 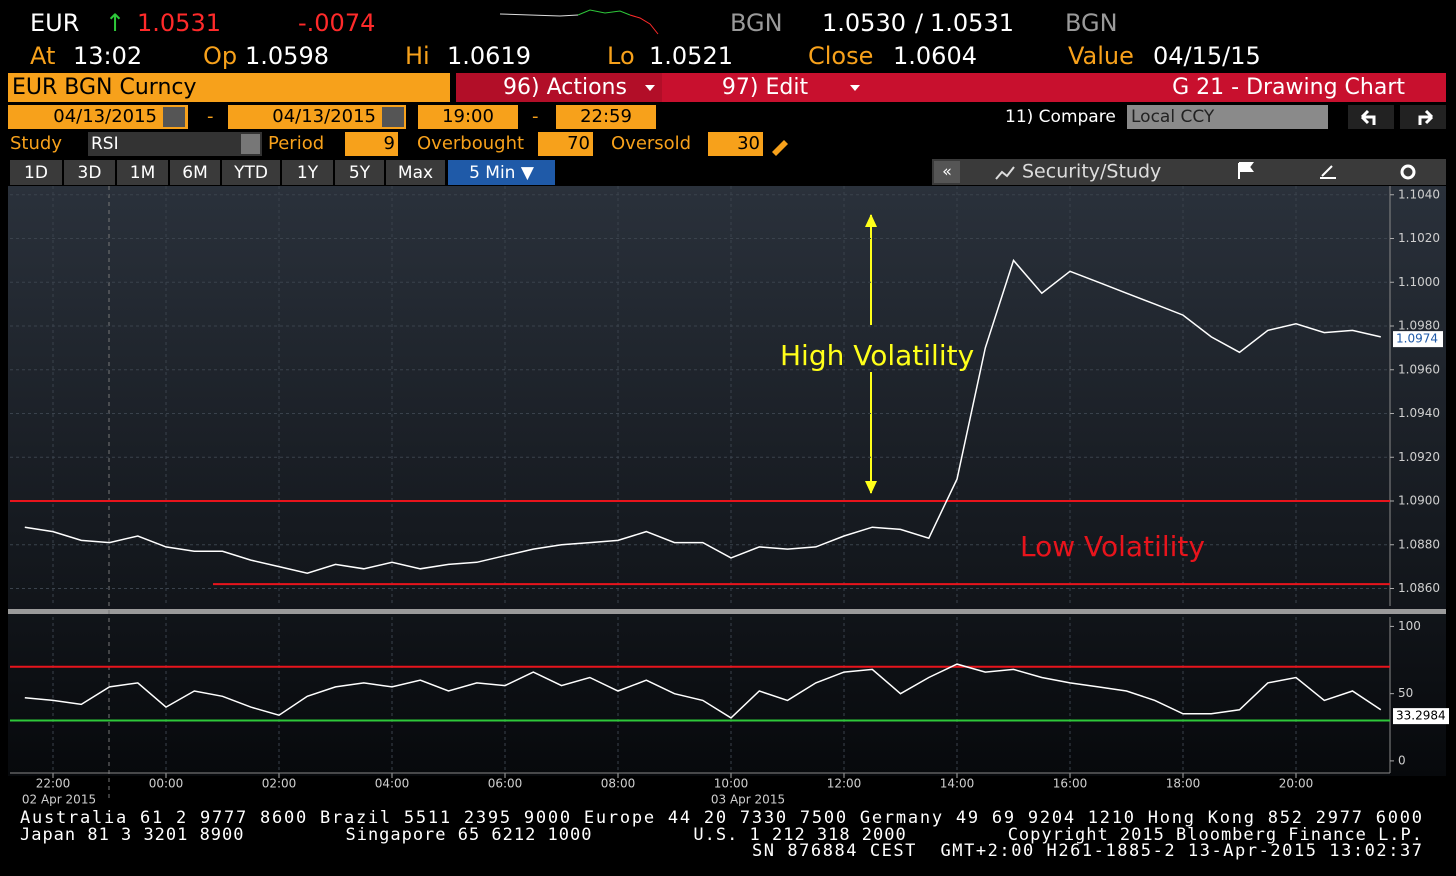 What do you see at coordinates (1246, 170) in the screenshot?
I see `flag-icon` at bounding box center [1246, 170].